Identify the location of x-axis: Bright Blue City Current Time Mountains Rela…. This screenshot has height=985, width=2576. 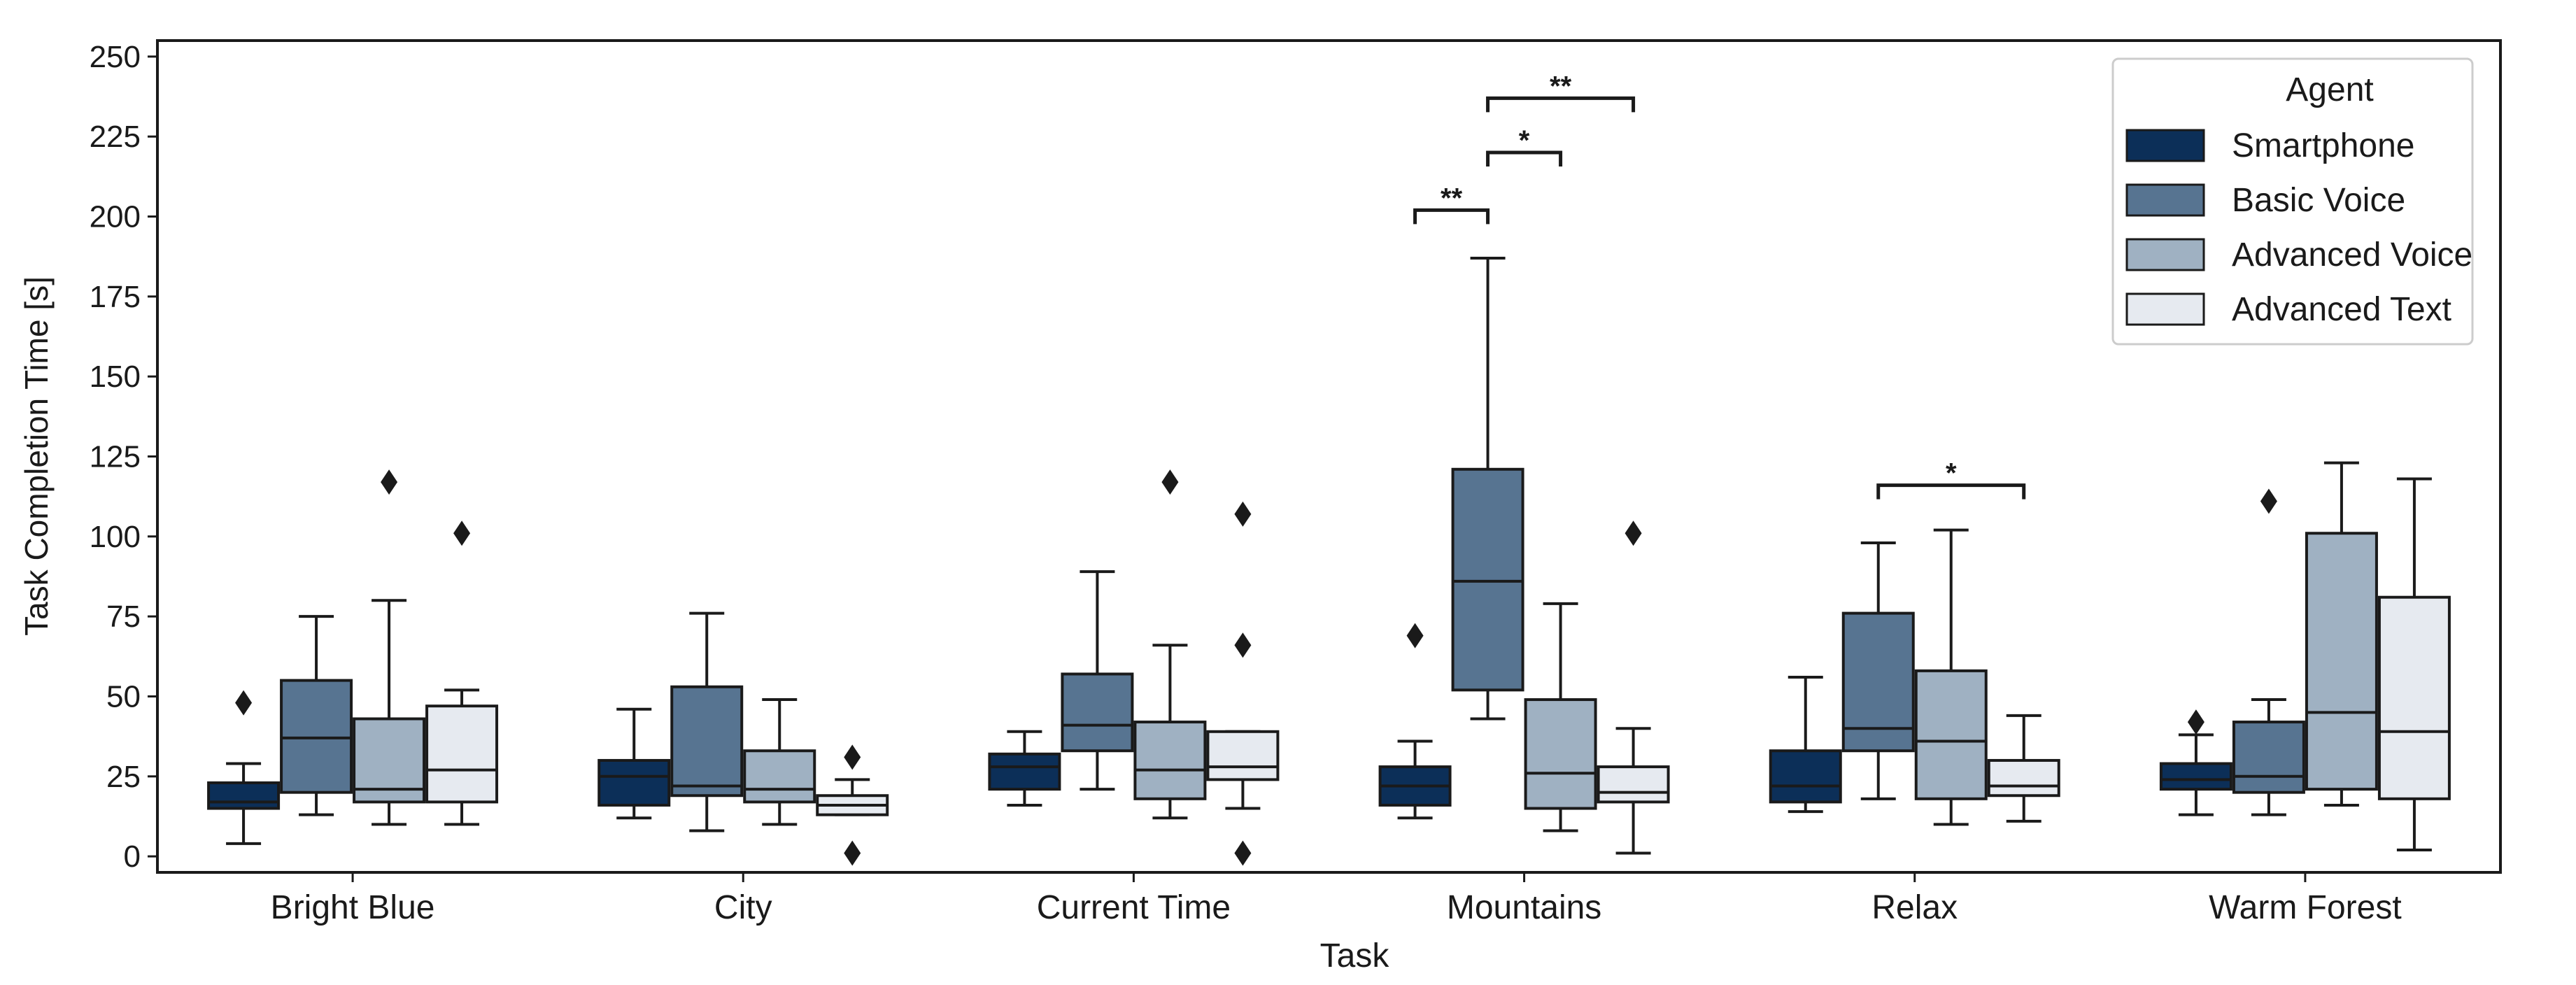
(1336, 899).